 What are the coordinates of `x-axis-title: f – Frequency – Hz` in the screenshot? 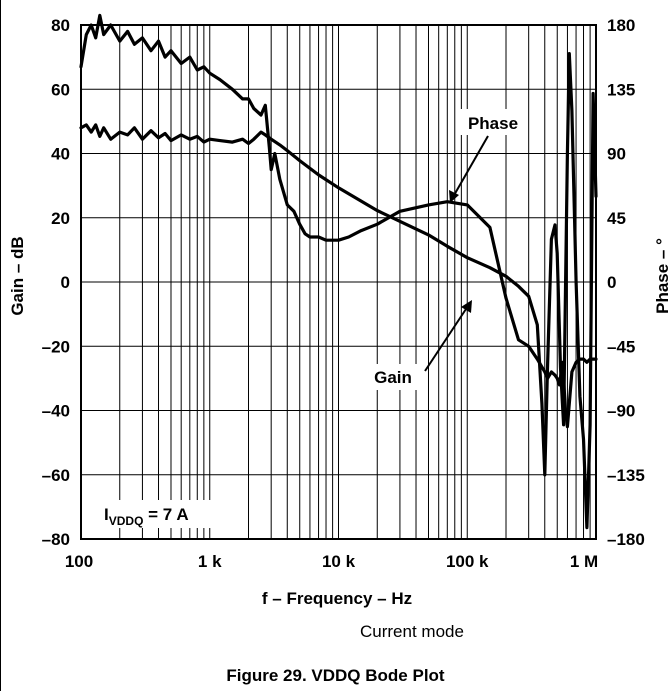 It's located at (337, 598).